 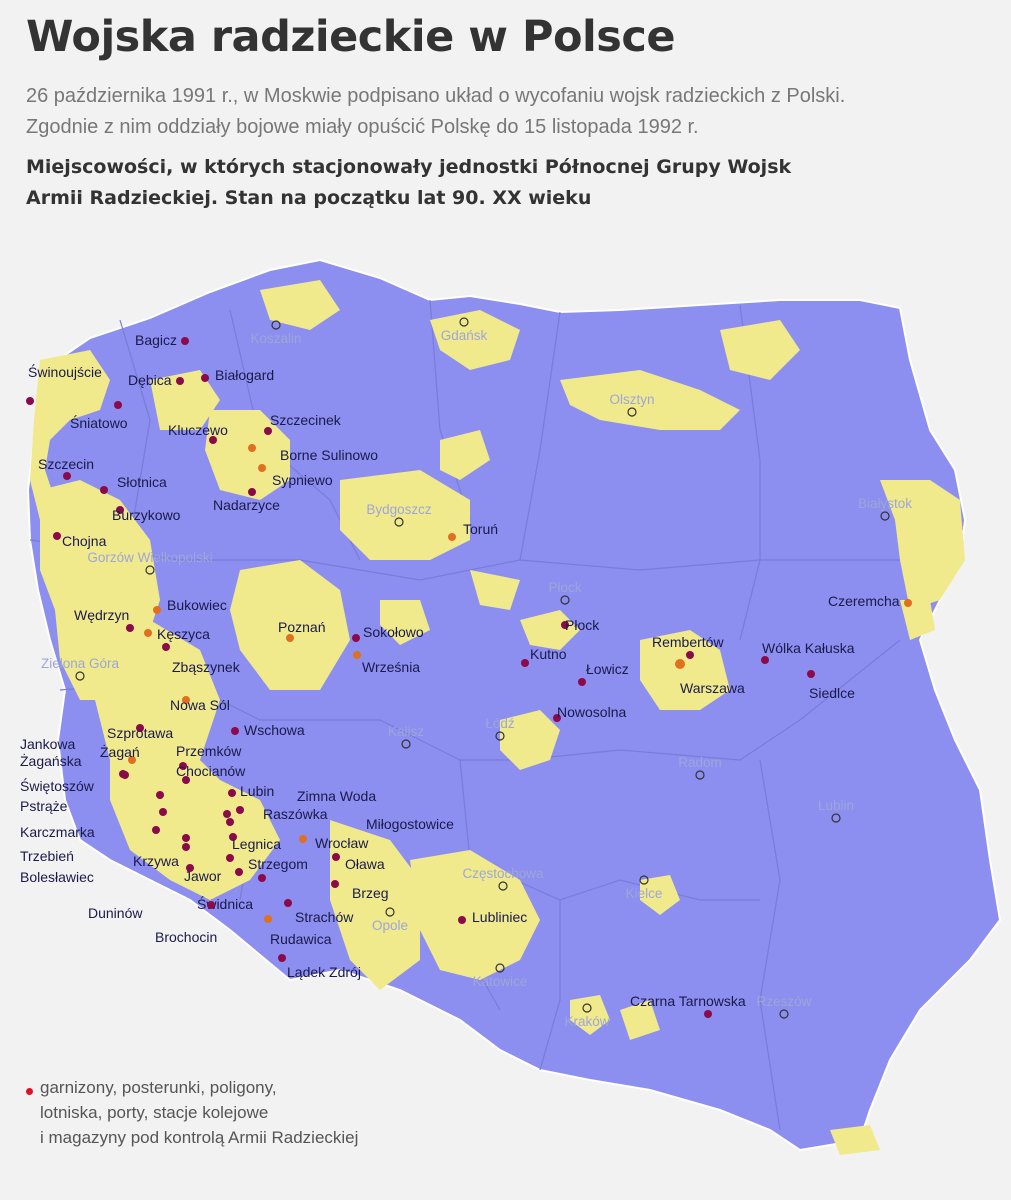 What do you see at coordinates (607, 669) in the screenshot?
I see `base-label: Łowicz` at bounding box center [607, 669].